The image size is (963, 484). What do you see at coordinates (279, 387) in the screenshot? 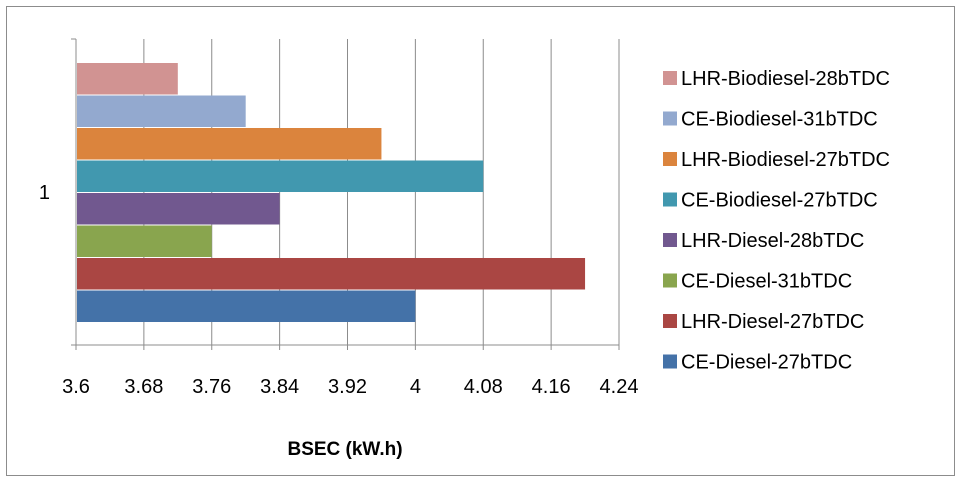
I see `x-tick-label: 3.84` at bounding box center [279, 387].